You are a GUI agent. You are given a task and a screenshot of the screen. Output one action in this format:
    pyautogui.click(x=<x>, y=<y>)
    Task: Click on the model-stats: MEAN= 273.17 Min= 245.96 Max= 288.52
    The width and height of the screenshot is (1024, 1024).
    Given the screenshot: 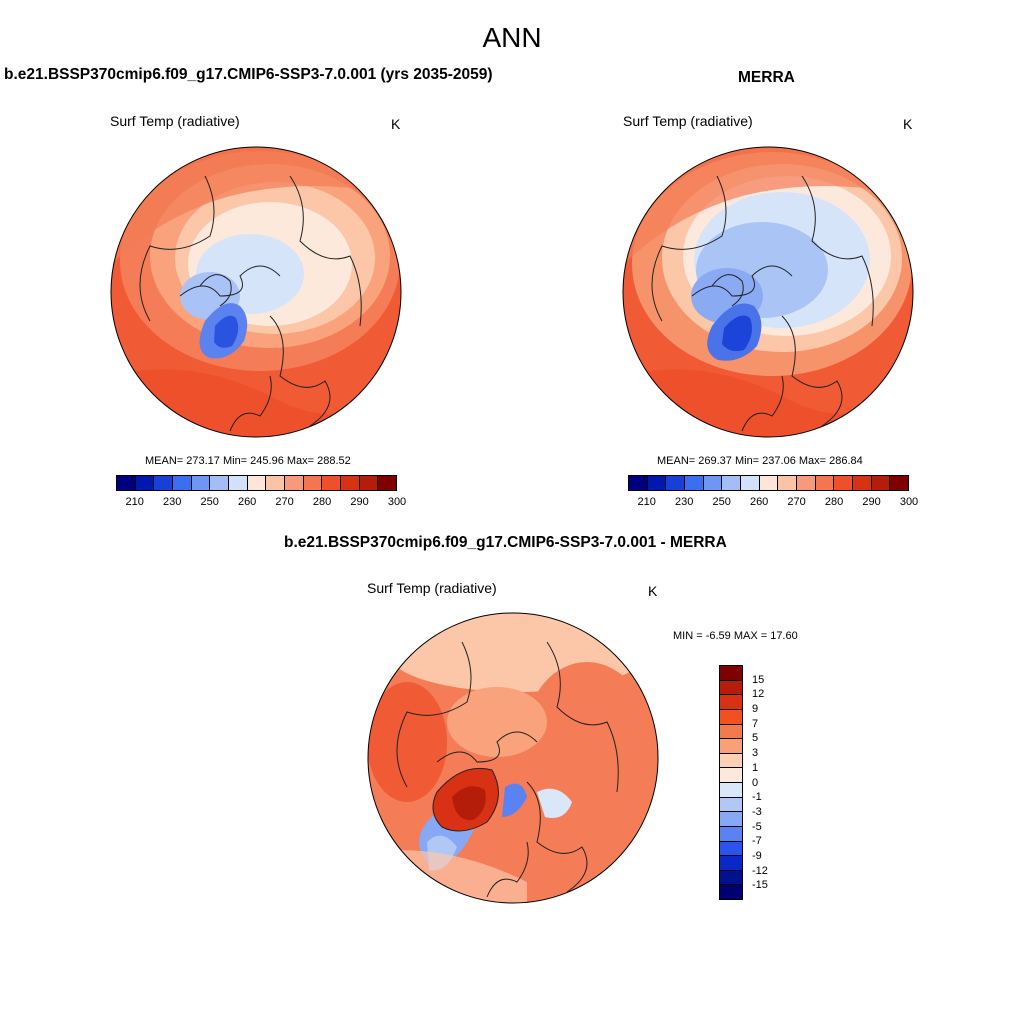 What is the action you would take?
    pyautogui.click(x=248, y=461)
    